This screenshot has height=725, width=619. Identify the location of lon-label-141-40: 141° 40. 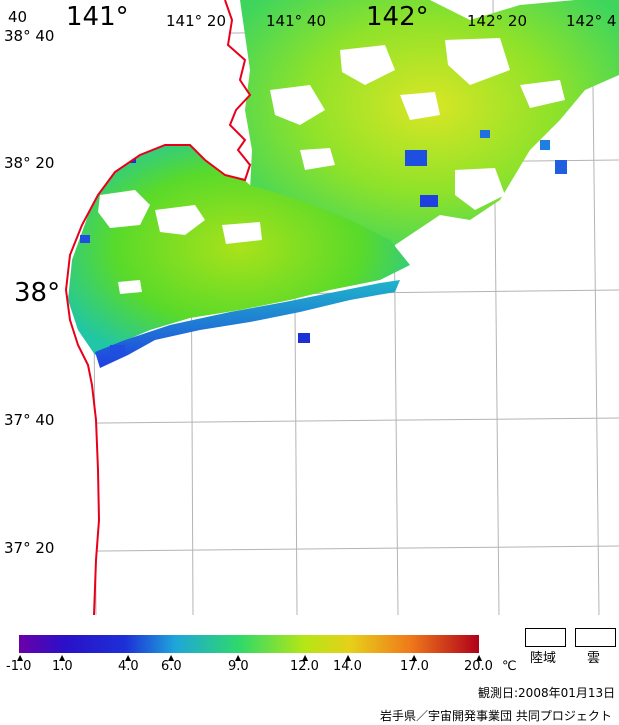
(296, 21).